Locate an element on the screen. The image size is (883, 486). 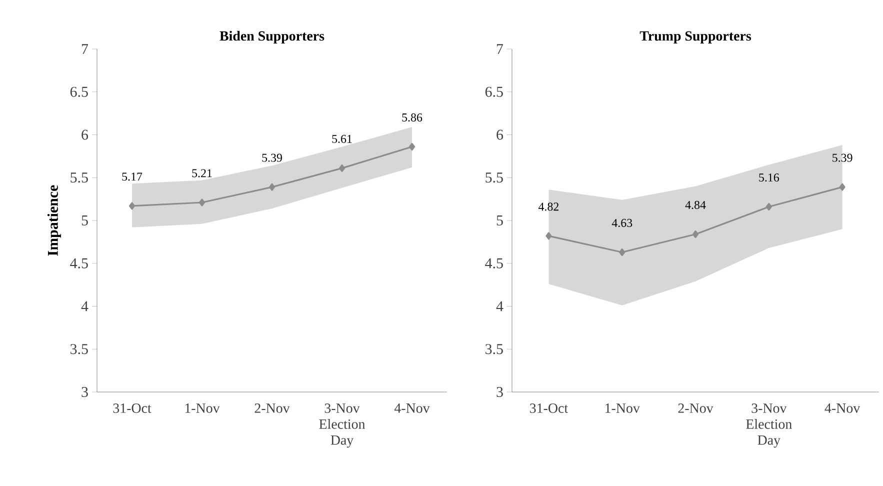
chart-title: Trump Supporters is located at coordinates (696, 37).